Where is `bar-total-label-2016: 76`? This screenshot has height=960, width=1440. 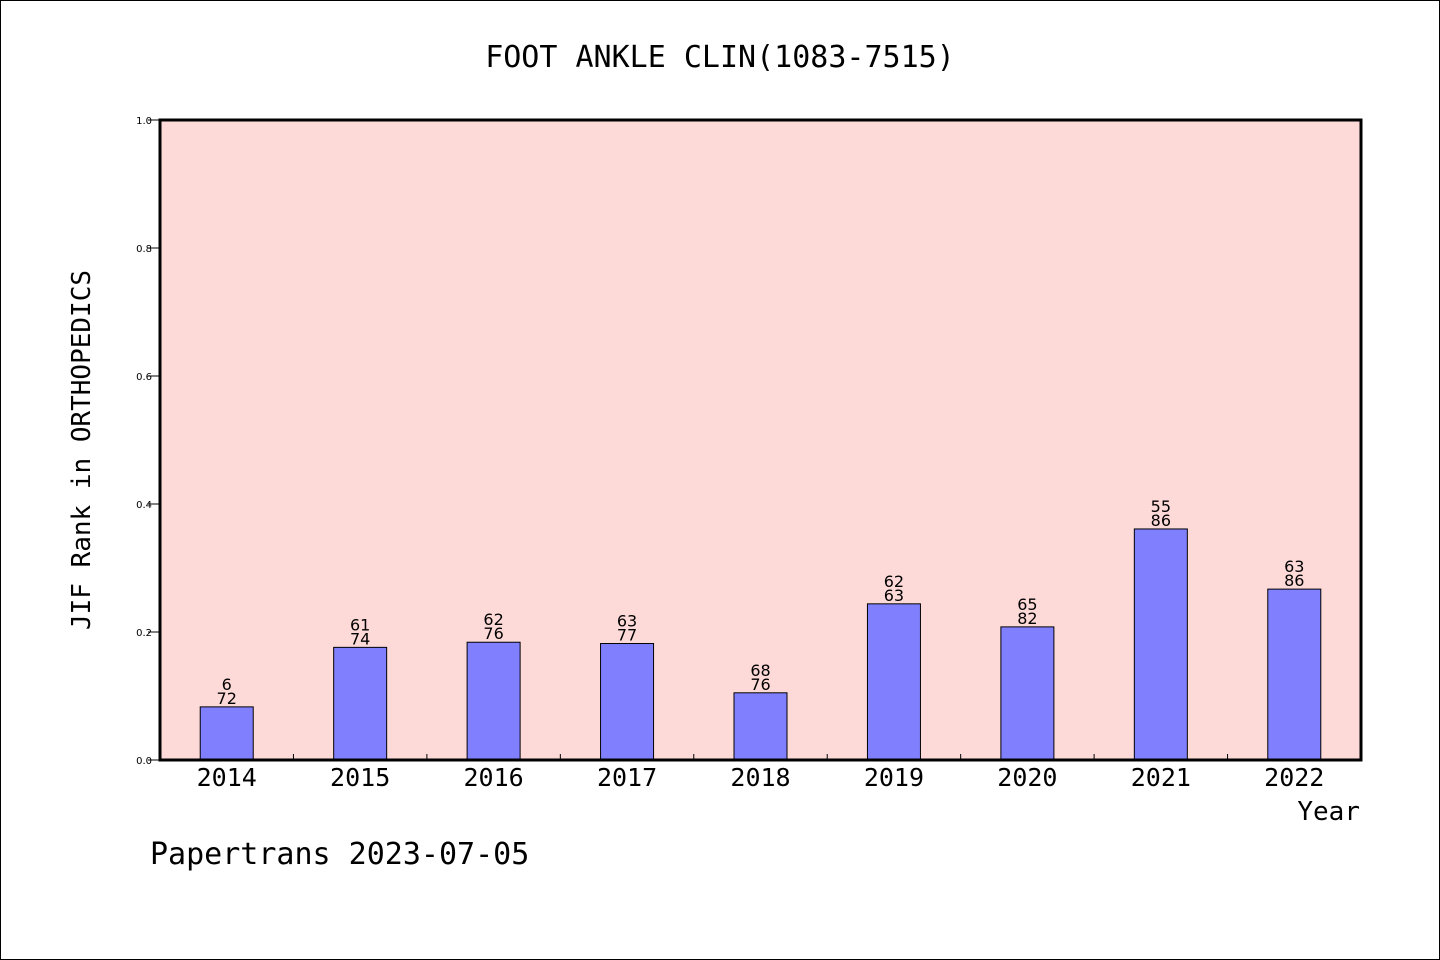 bar-total-label-2016: 76 is located at coordinates (493, 633).